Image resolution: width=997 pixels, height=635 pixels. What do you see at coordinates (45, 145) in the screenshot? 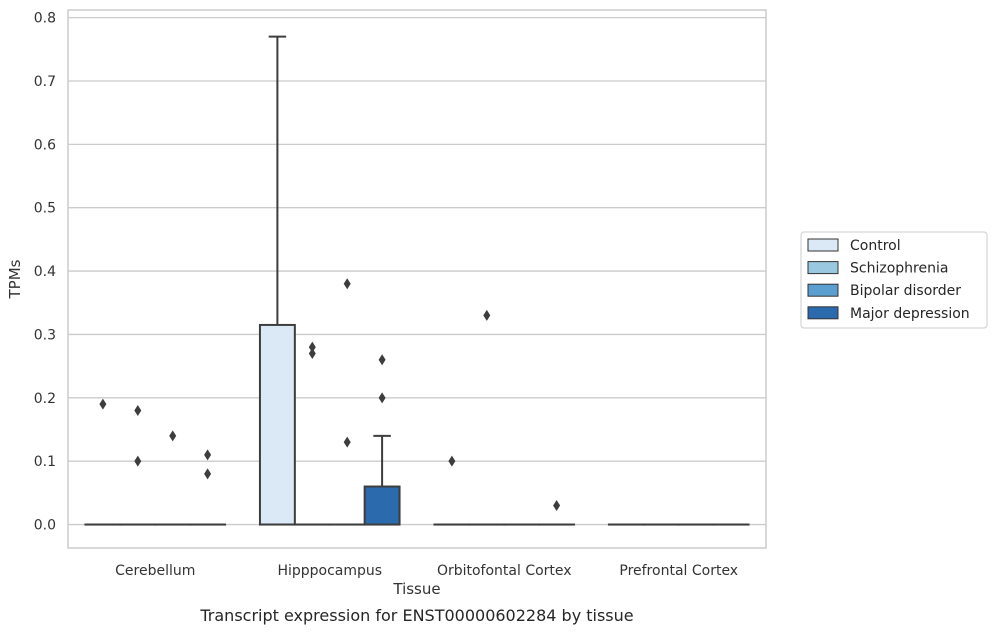
I see `y-tick-label: 0.6` at bounding box center [45, 145].